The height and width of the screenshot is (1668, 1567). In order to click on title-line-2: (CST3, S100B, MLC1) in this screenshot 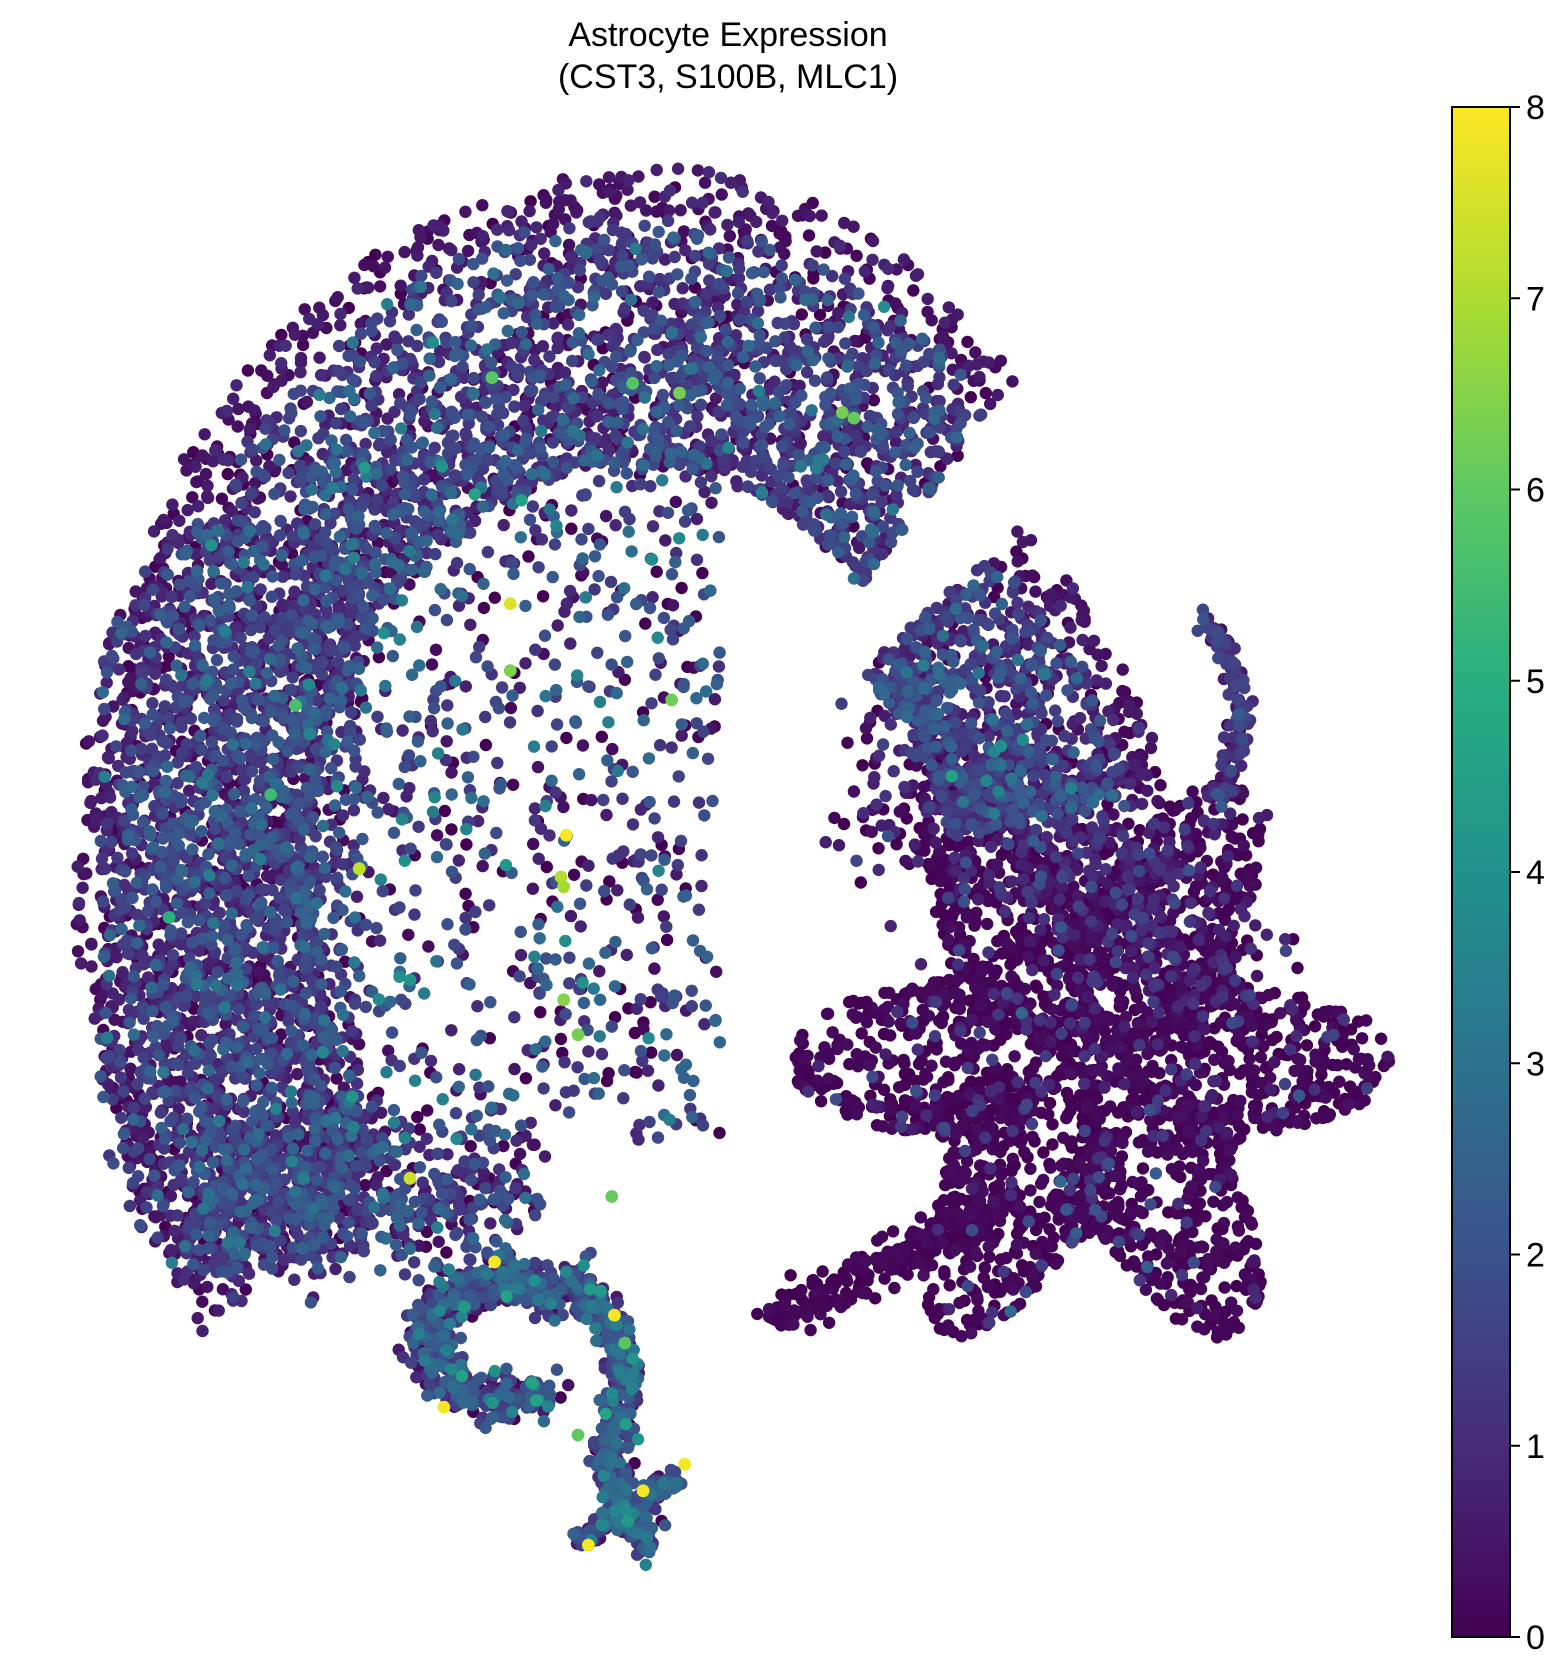, I will do `click(728, 77)`.